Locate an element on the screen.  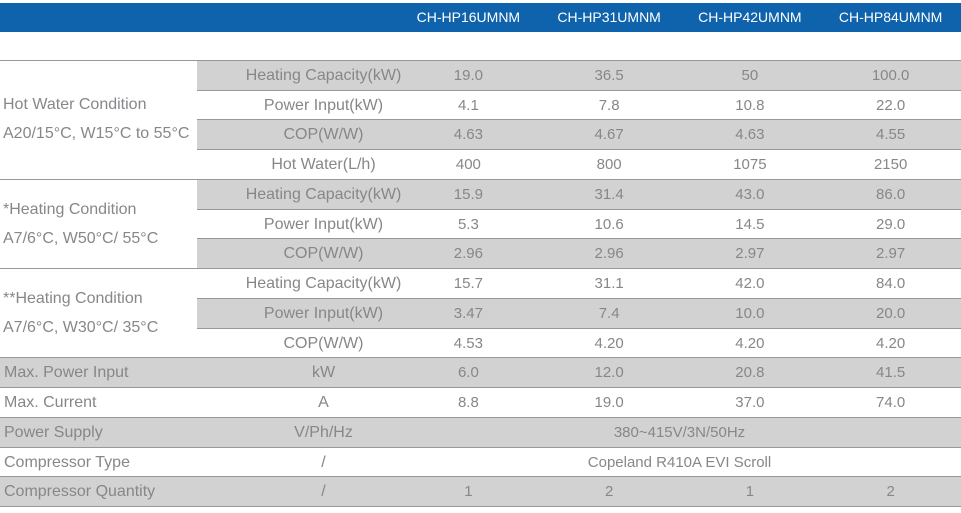
parameter-cell: Hot Water(L/h) is located at coordinates (323, 165).